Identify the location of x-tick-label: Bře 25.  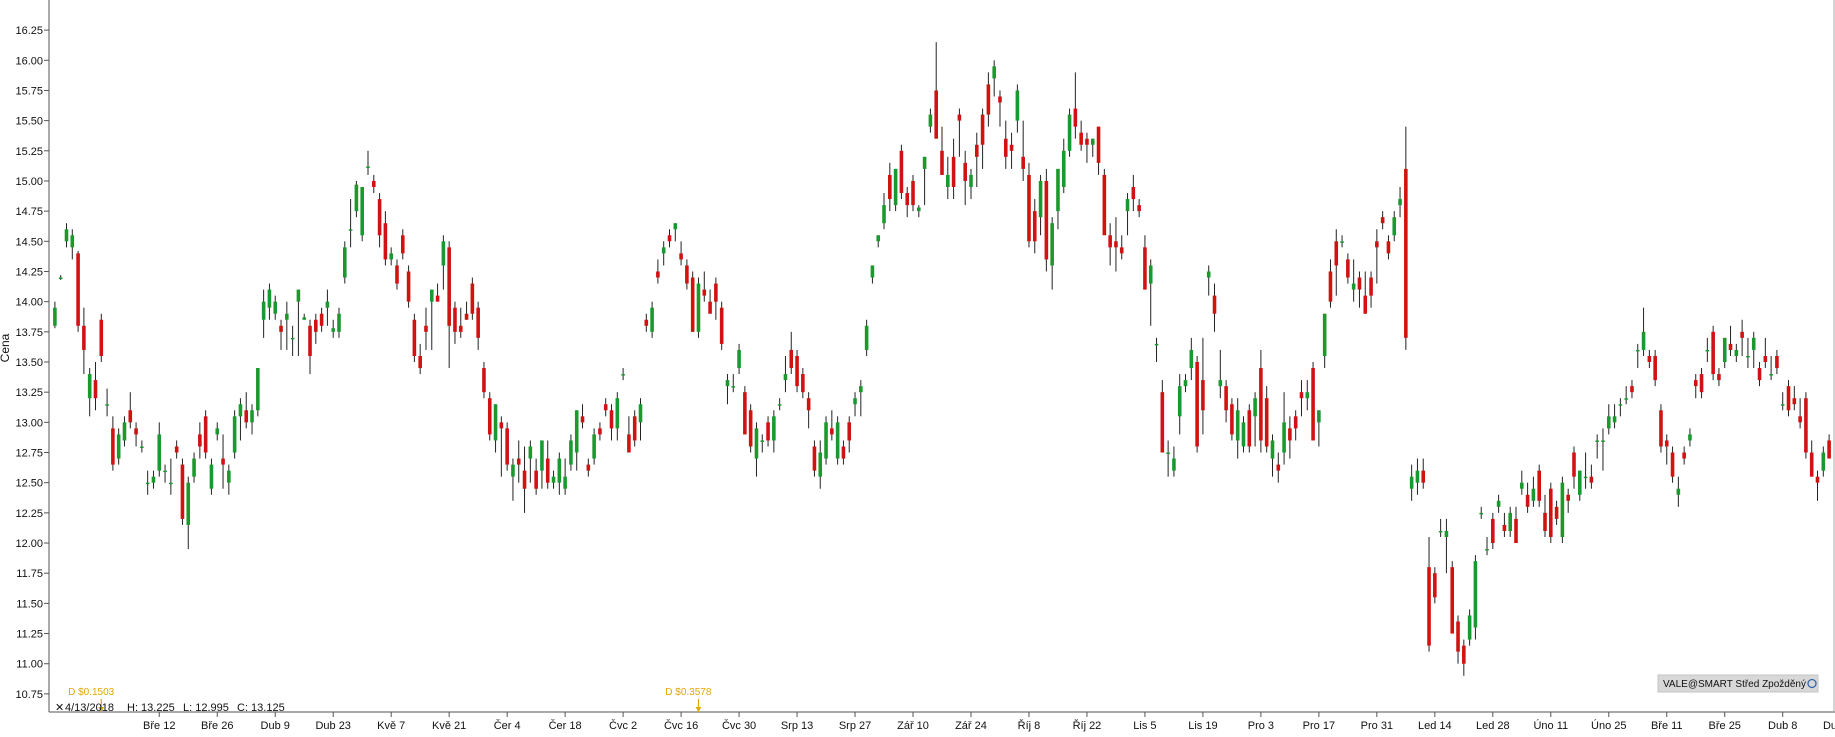
(1725, 726).